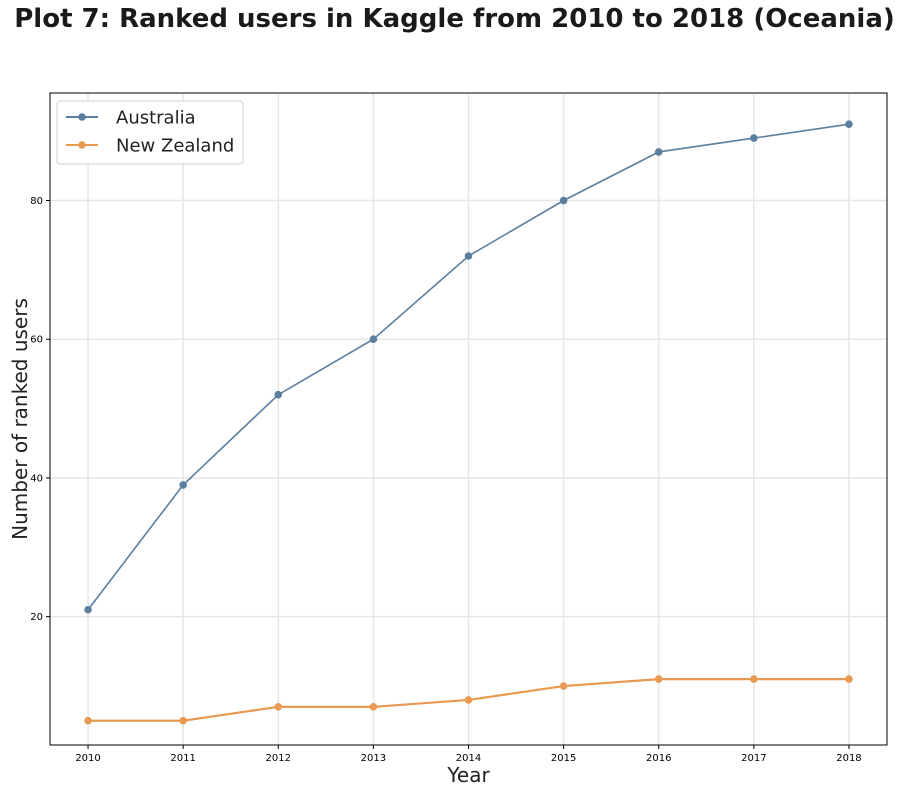 The height and width of the screenshot is (793, 897). What do you see at coordinates (87, 758) in the screenshot?
I see `x-tick-label: 2010` at bounding box center [87, 758].